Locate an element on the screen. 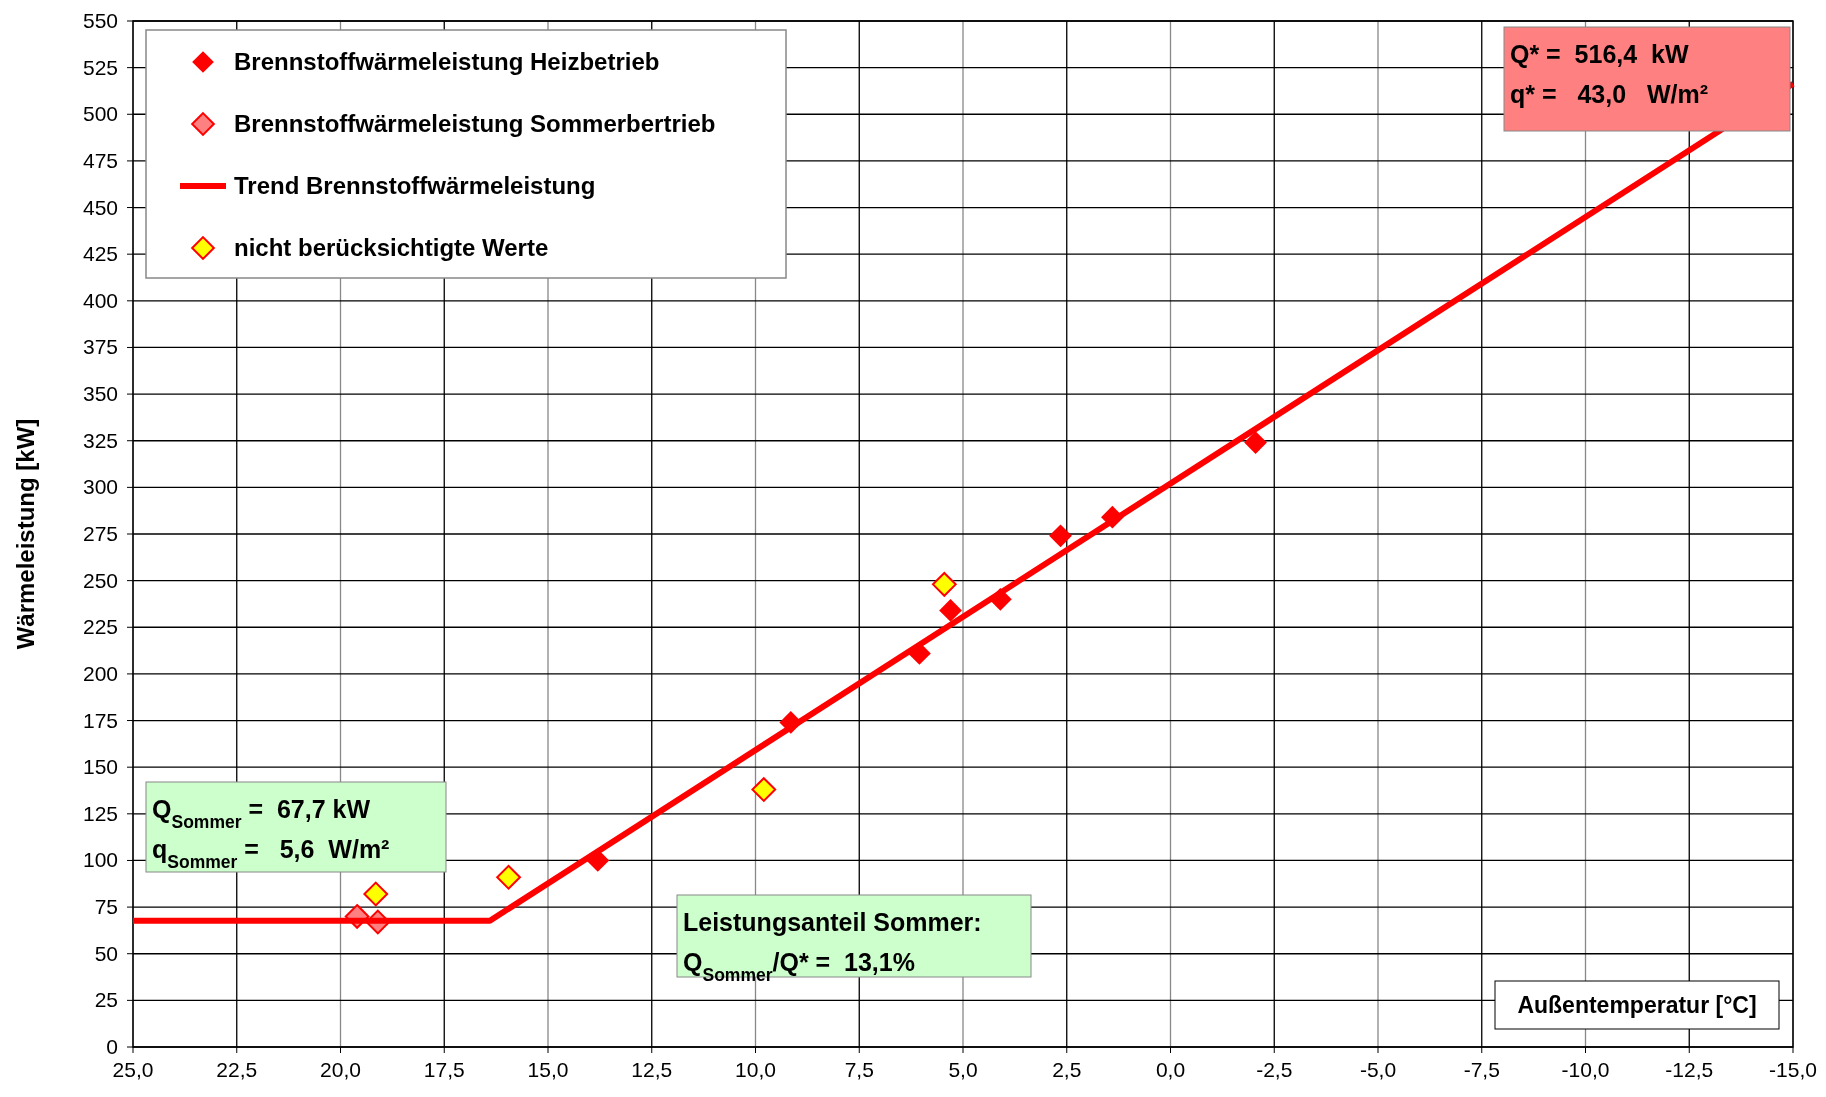  x-tick-label: -12,5 is located at coordinates (1689, 1069).